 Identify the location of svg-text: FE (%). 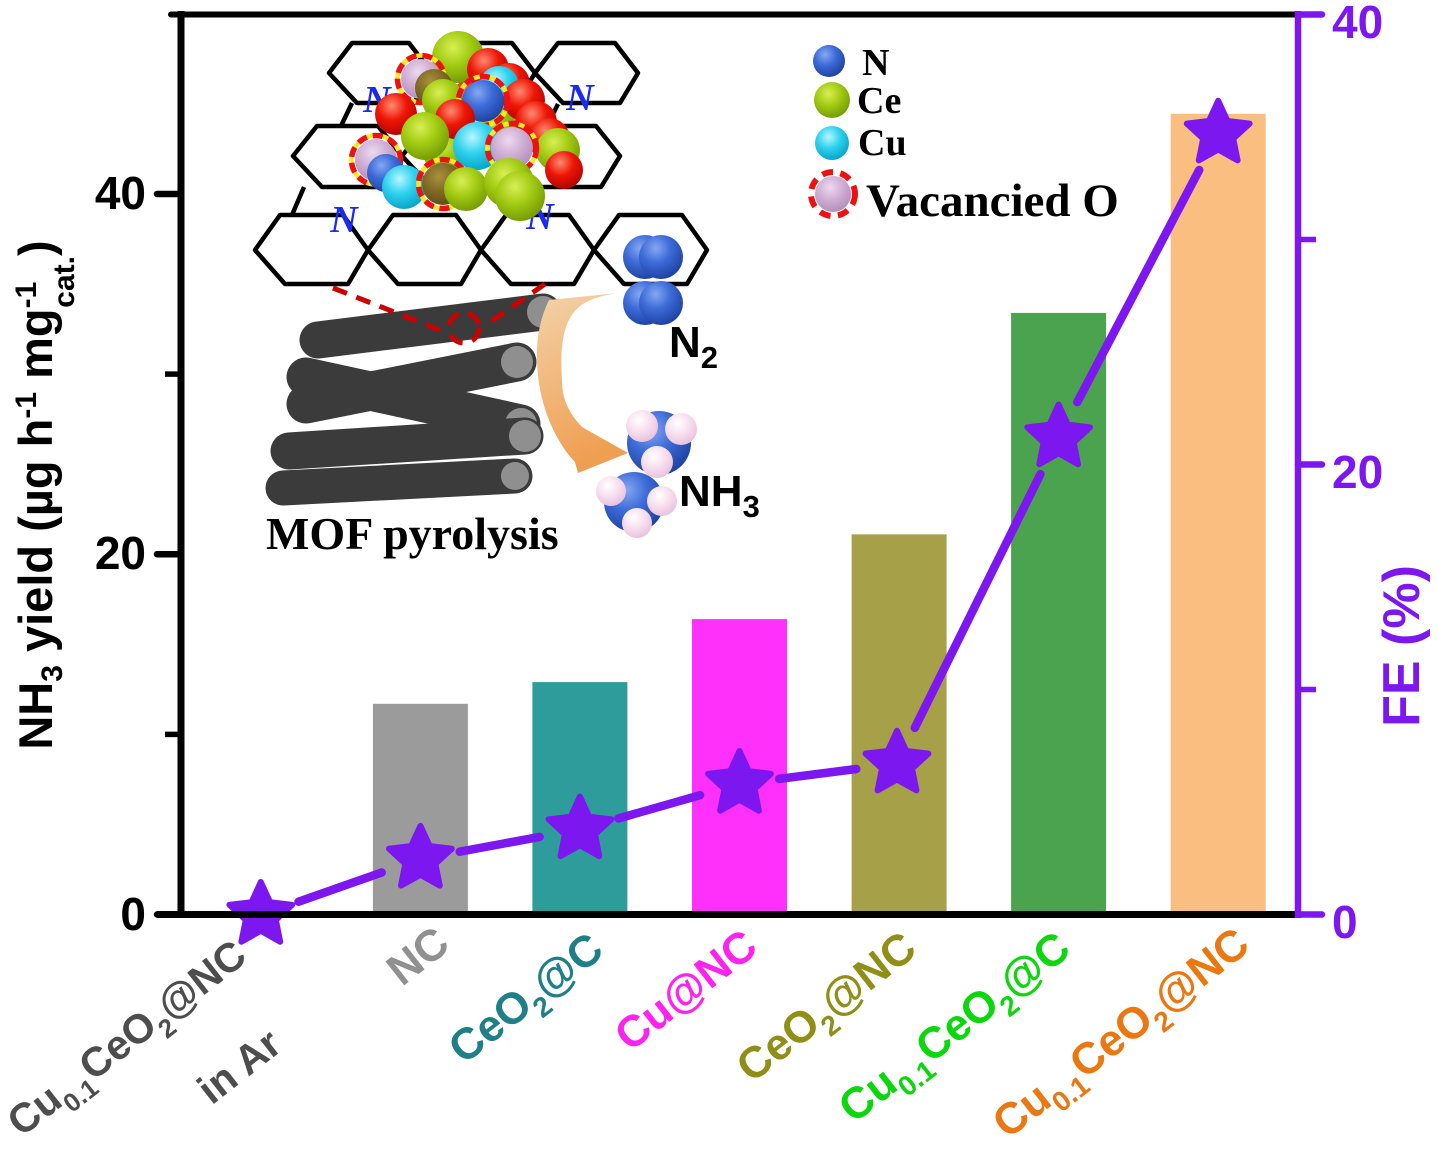
(1402, 646).